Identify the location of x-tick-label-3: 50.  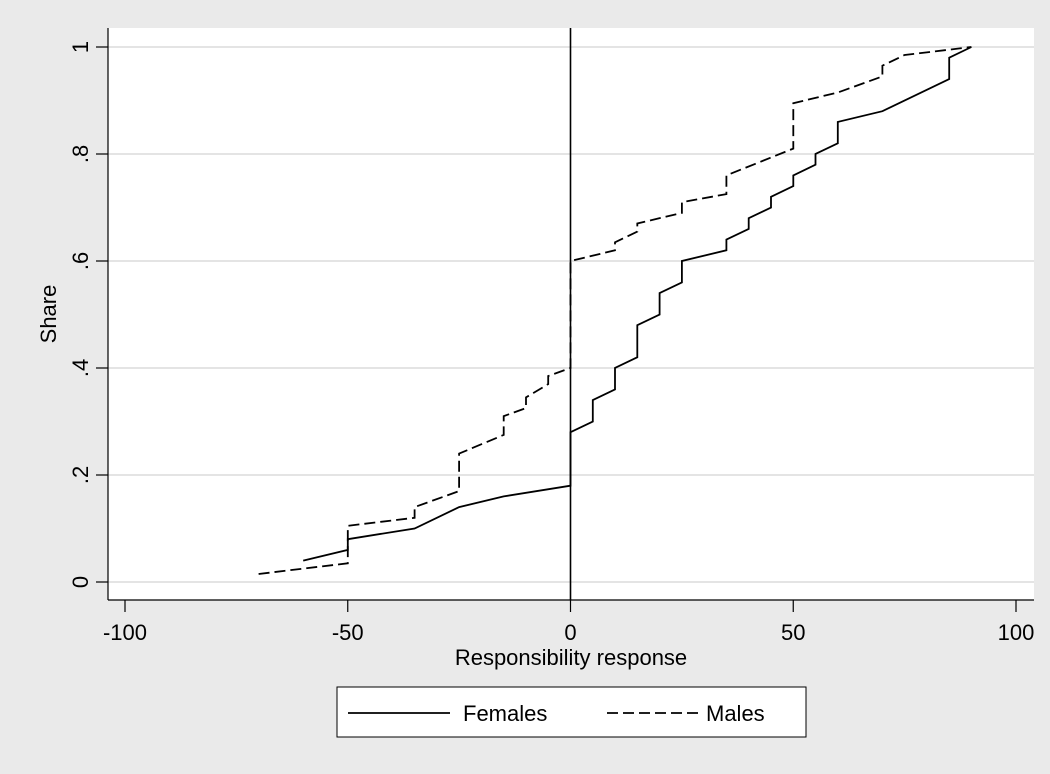
(793, 632).